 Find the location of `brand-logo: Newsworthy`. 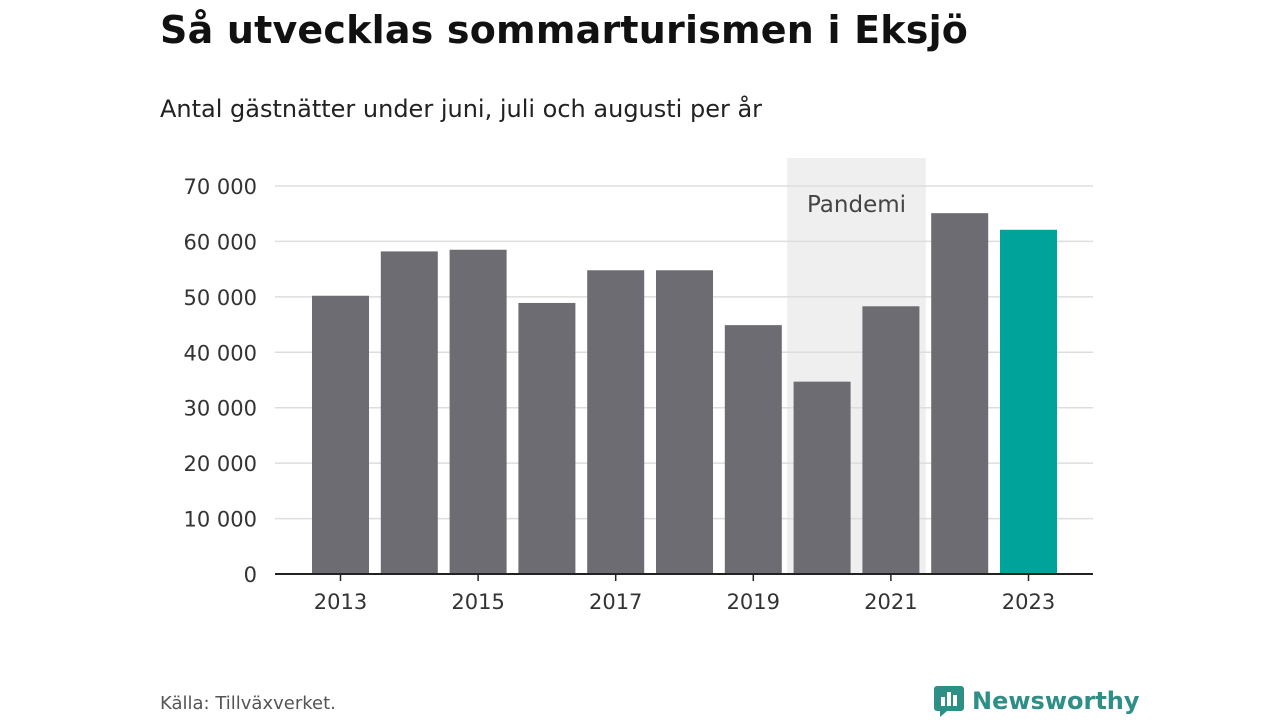

brand-logo: Newsworthy is located at coordinates (1037, 701).